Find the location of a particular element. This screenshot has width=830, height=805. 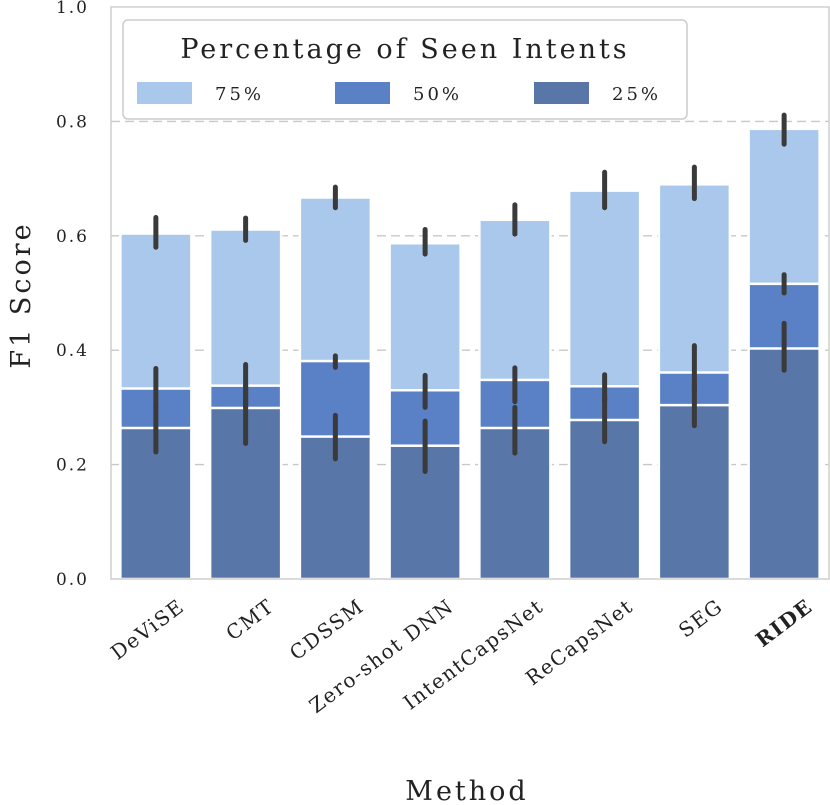

y-axis-label: F1 Score is located at coordinates (21, 294).